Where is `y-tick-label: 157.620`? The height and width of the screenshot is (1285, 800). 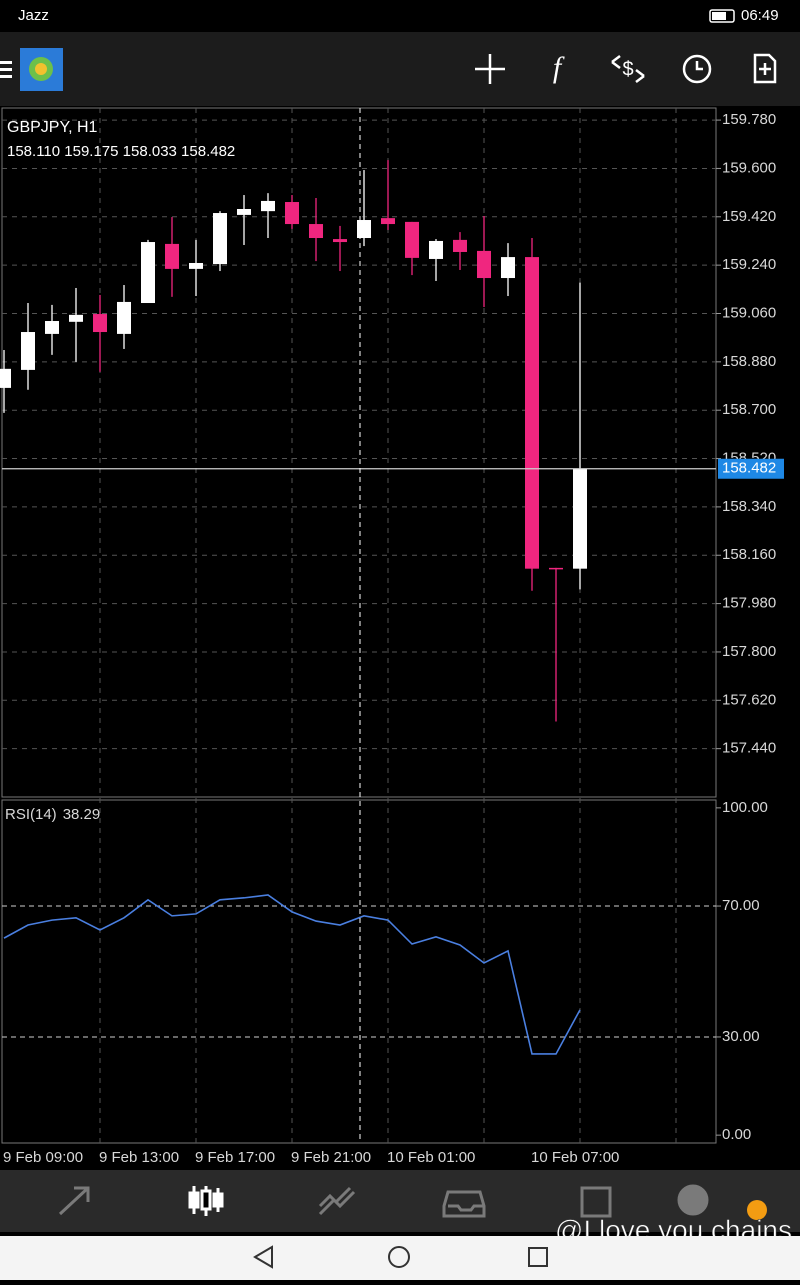
y-tick-label: 157.620 is located at coordinates (749, 699).